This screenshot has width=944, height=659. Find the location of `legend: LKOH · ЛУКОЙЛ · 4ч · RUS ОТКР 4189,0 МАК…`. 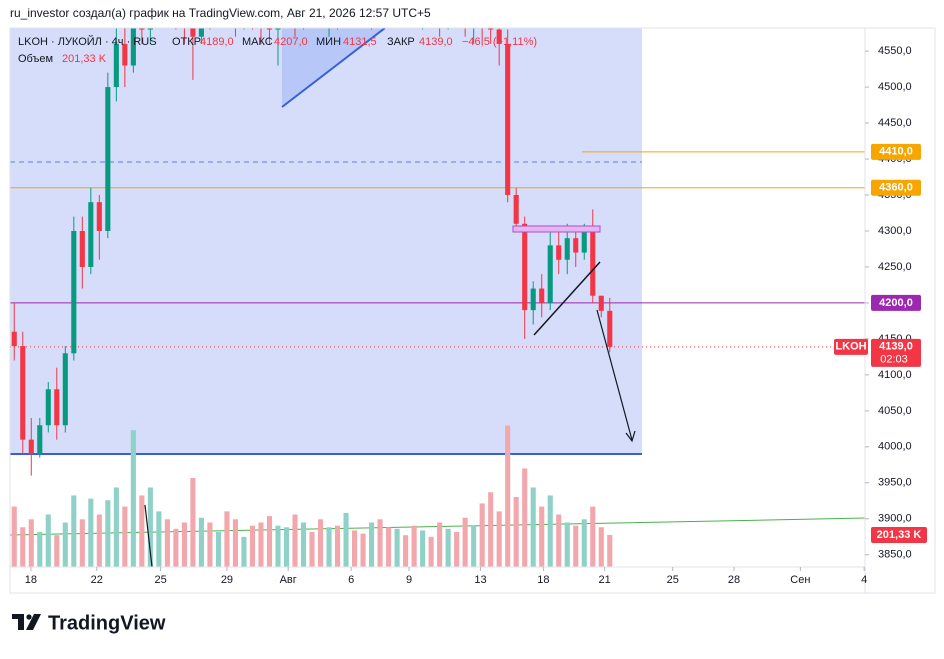

legend: LKOH · ЛУКОЙЛ · 4ч · RUS ОТКР 4189,0 МАК… is located at coordinates (277, 50).